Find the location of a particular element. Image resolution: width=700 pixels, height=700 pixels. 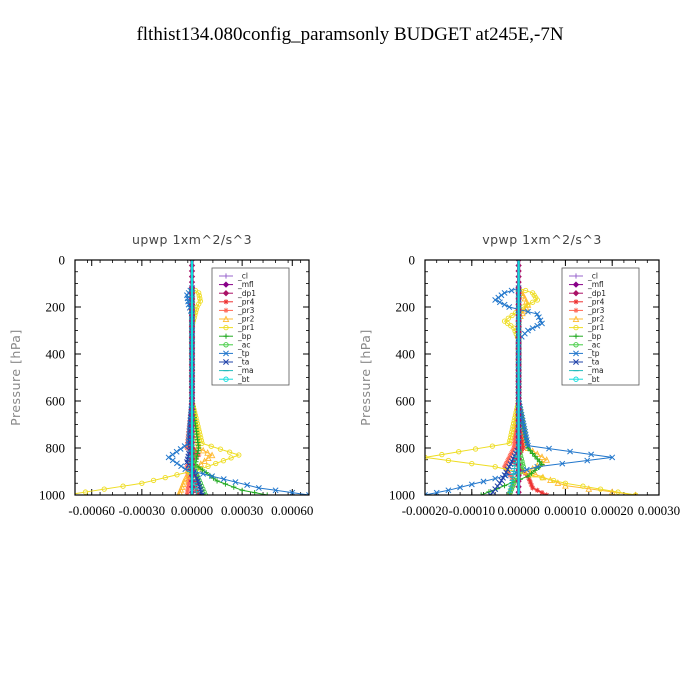

x-tick-label: 0.00000 is located at coordinates (192, 510).